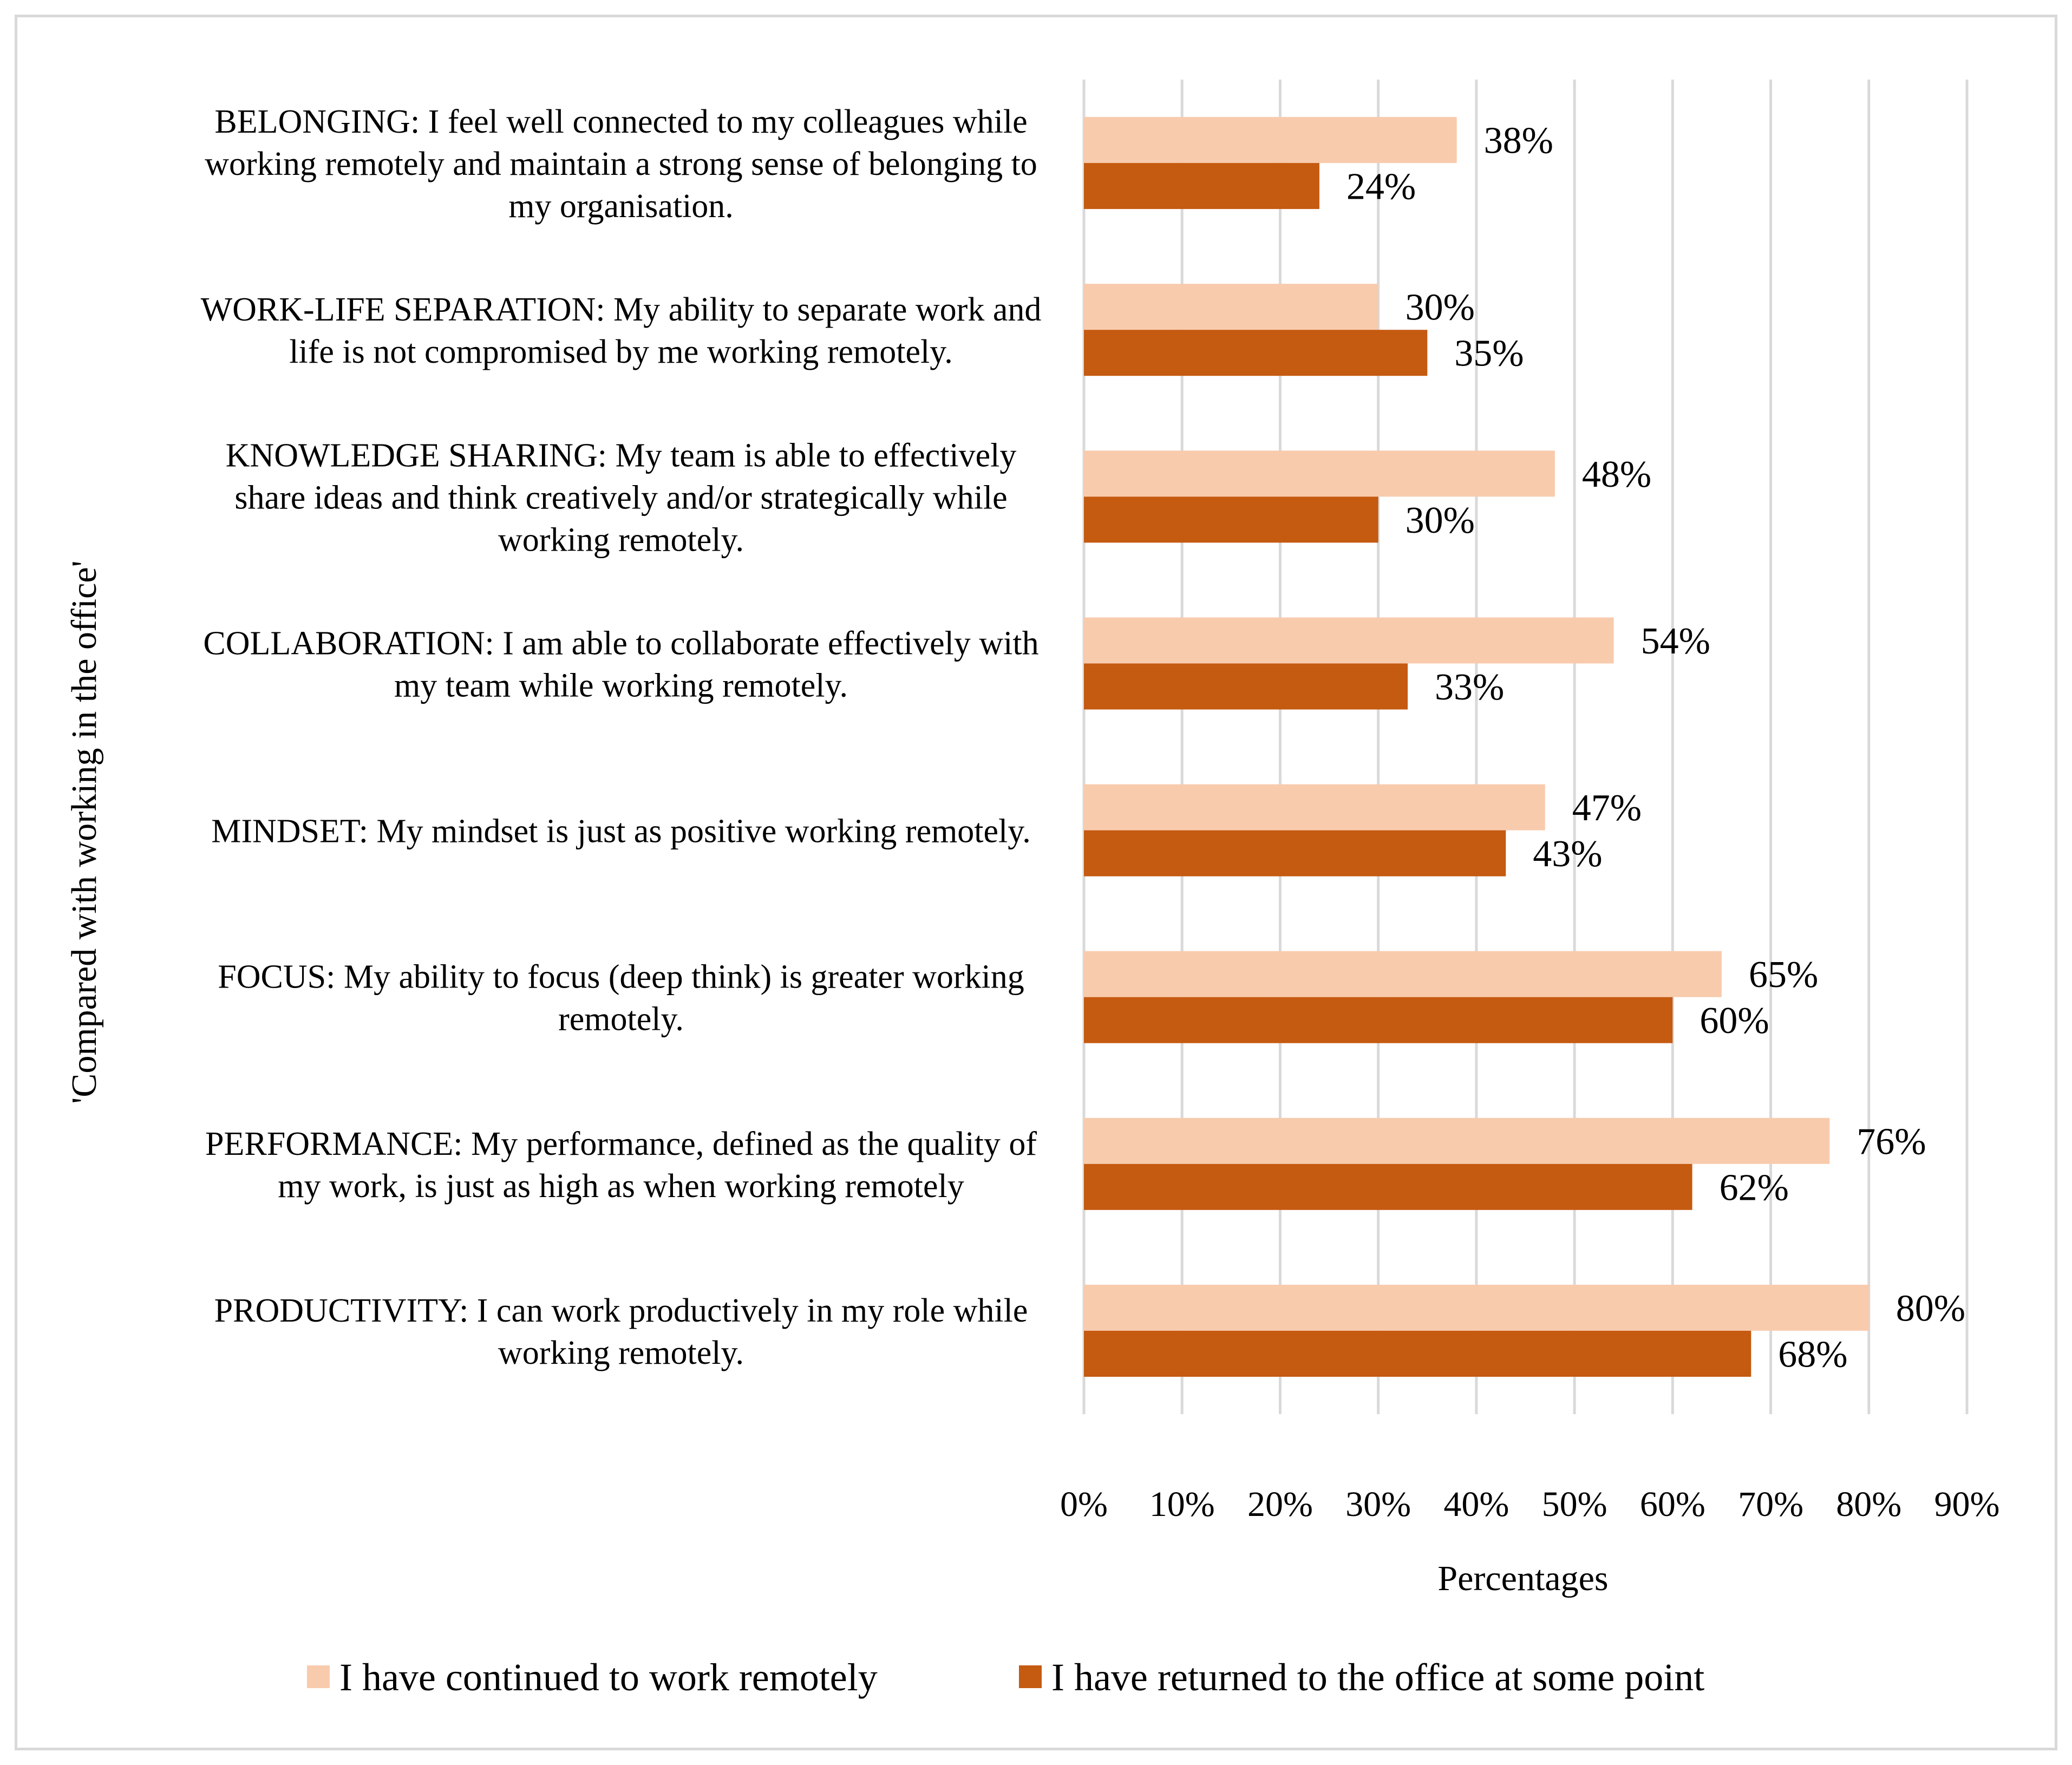 The image size is (2072, 1765). Describe the element at coordinates (1084, 1504) in the screenshot. I see `x-tick-label: 0%` at that location.